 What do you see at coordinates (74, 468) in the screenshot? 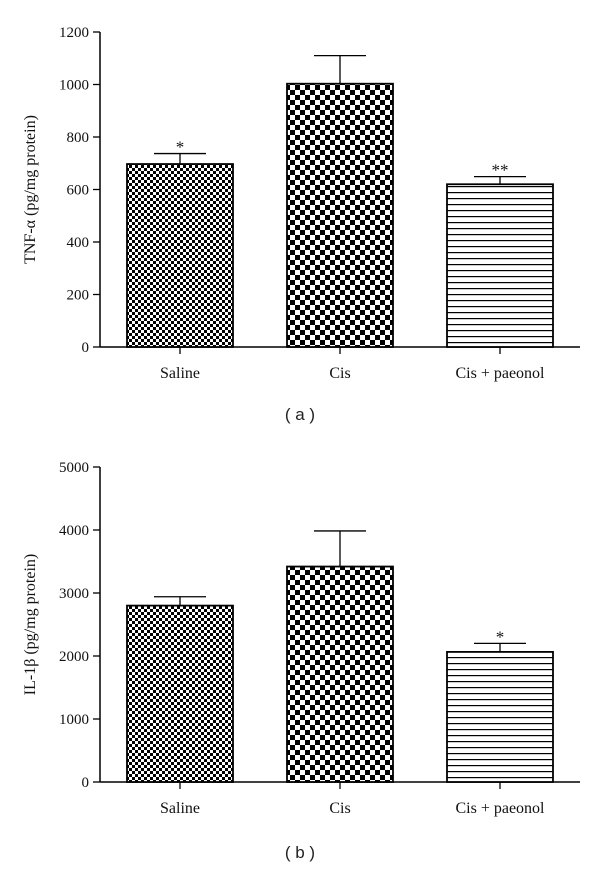
I see `y-tick-label: 5000` at bounding box center [74, 468].